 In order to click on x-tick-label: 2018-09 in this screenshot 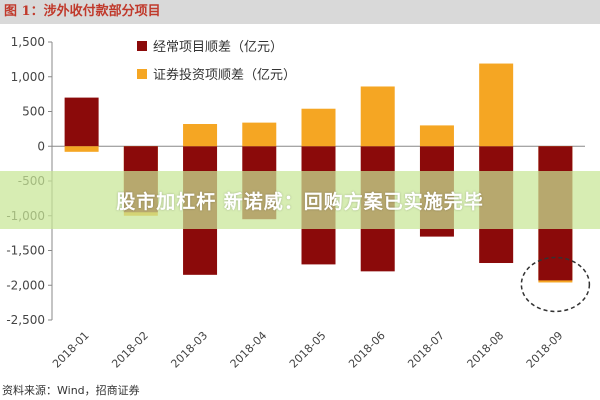, I will do `click(545, 350)`.